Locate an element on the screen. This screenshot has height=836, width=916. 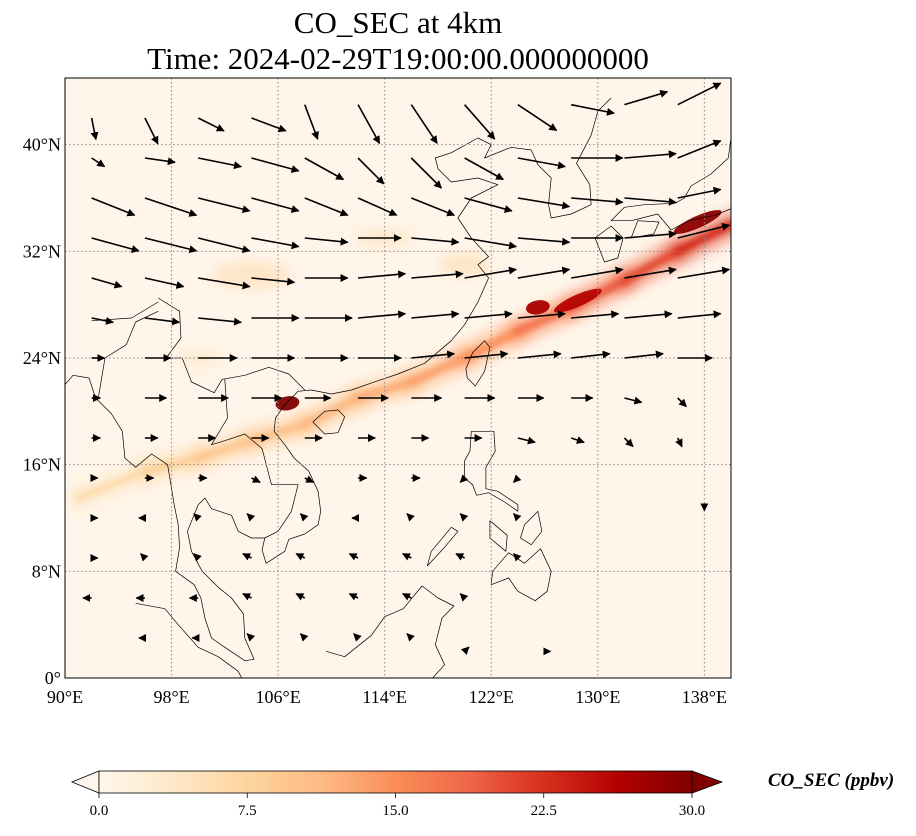
lat-tick-label: 40°N is located at coordinates (42, 145).